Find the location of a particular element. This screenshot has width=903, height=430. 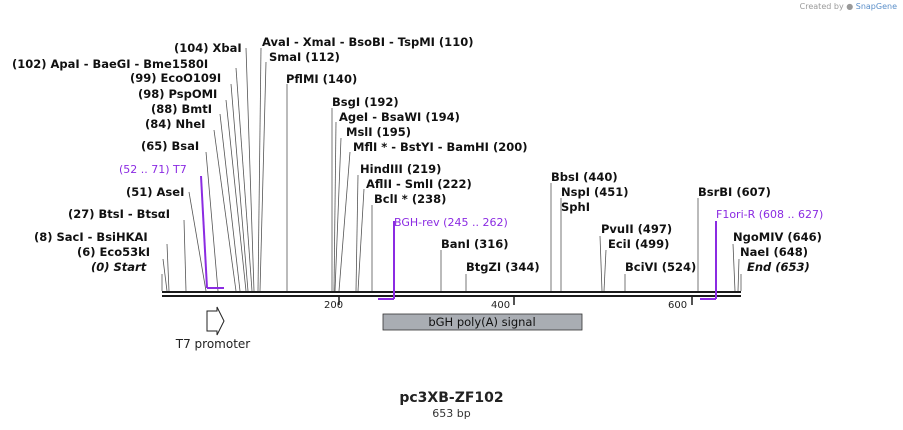

site-line-apai is located at coordinates (244, 179).